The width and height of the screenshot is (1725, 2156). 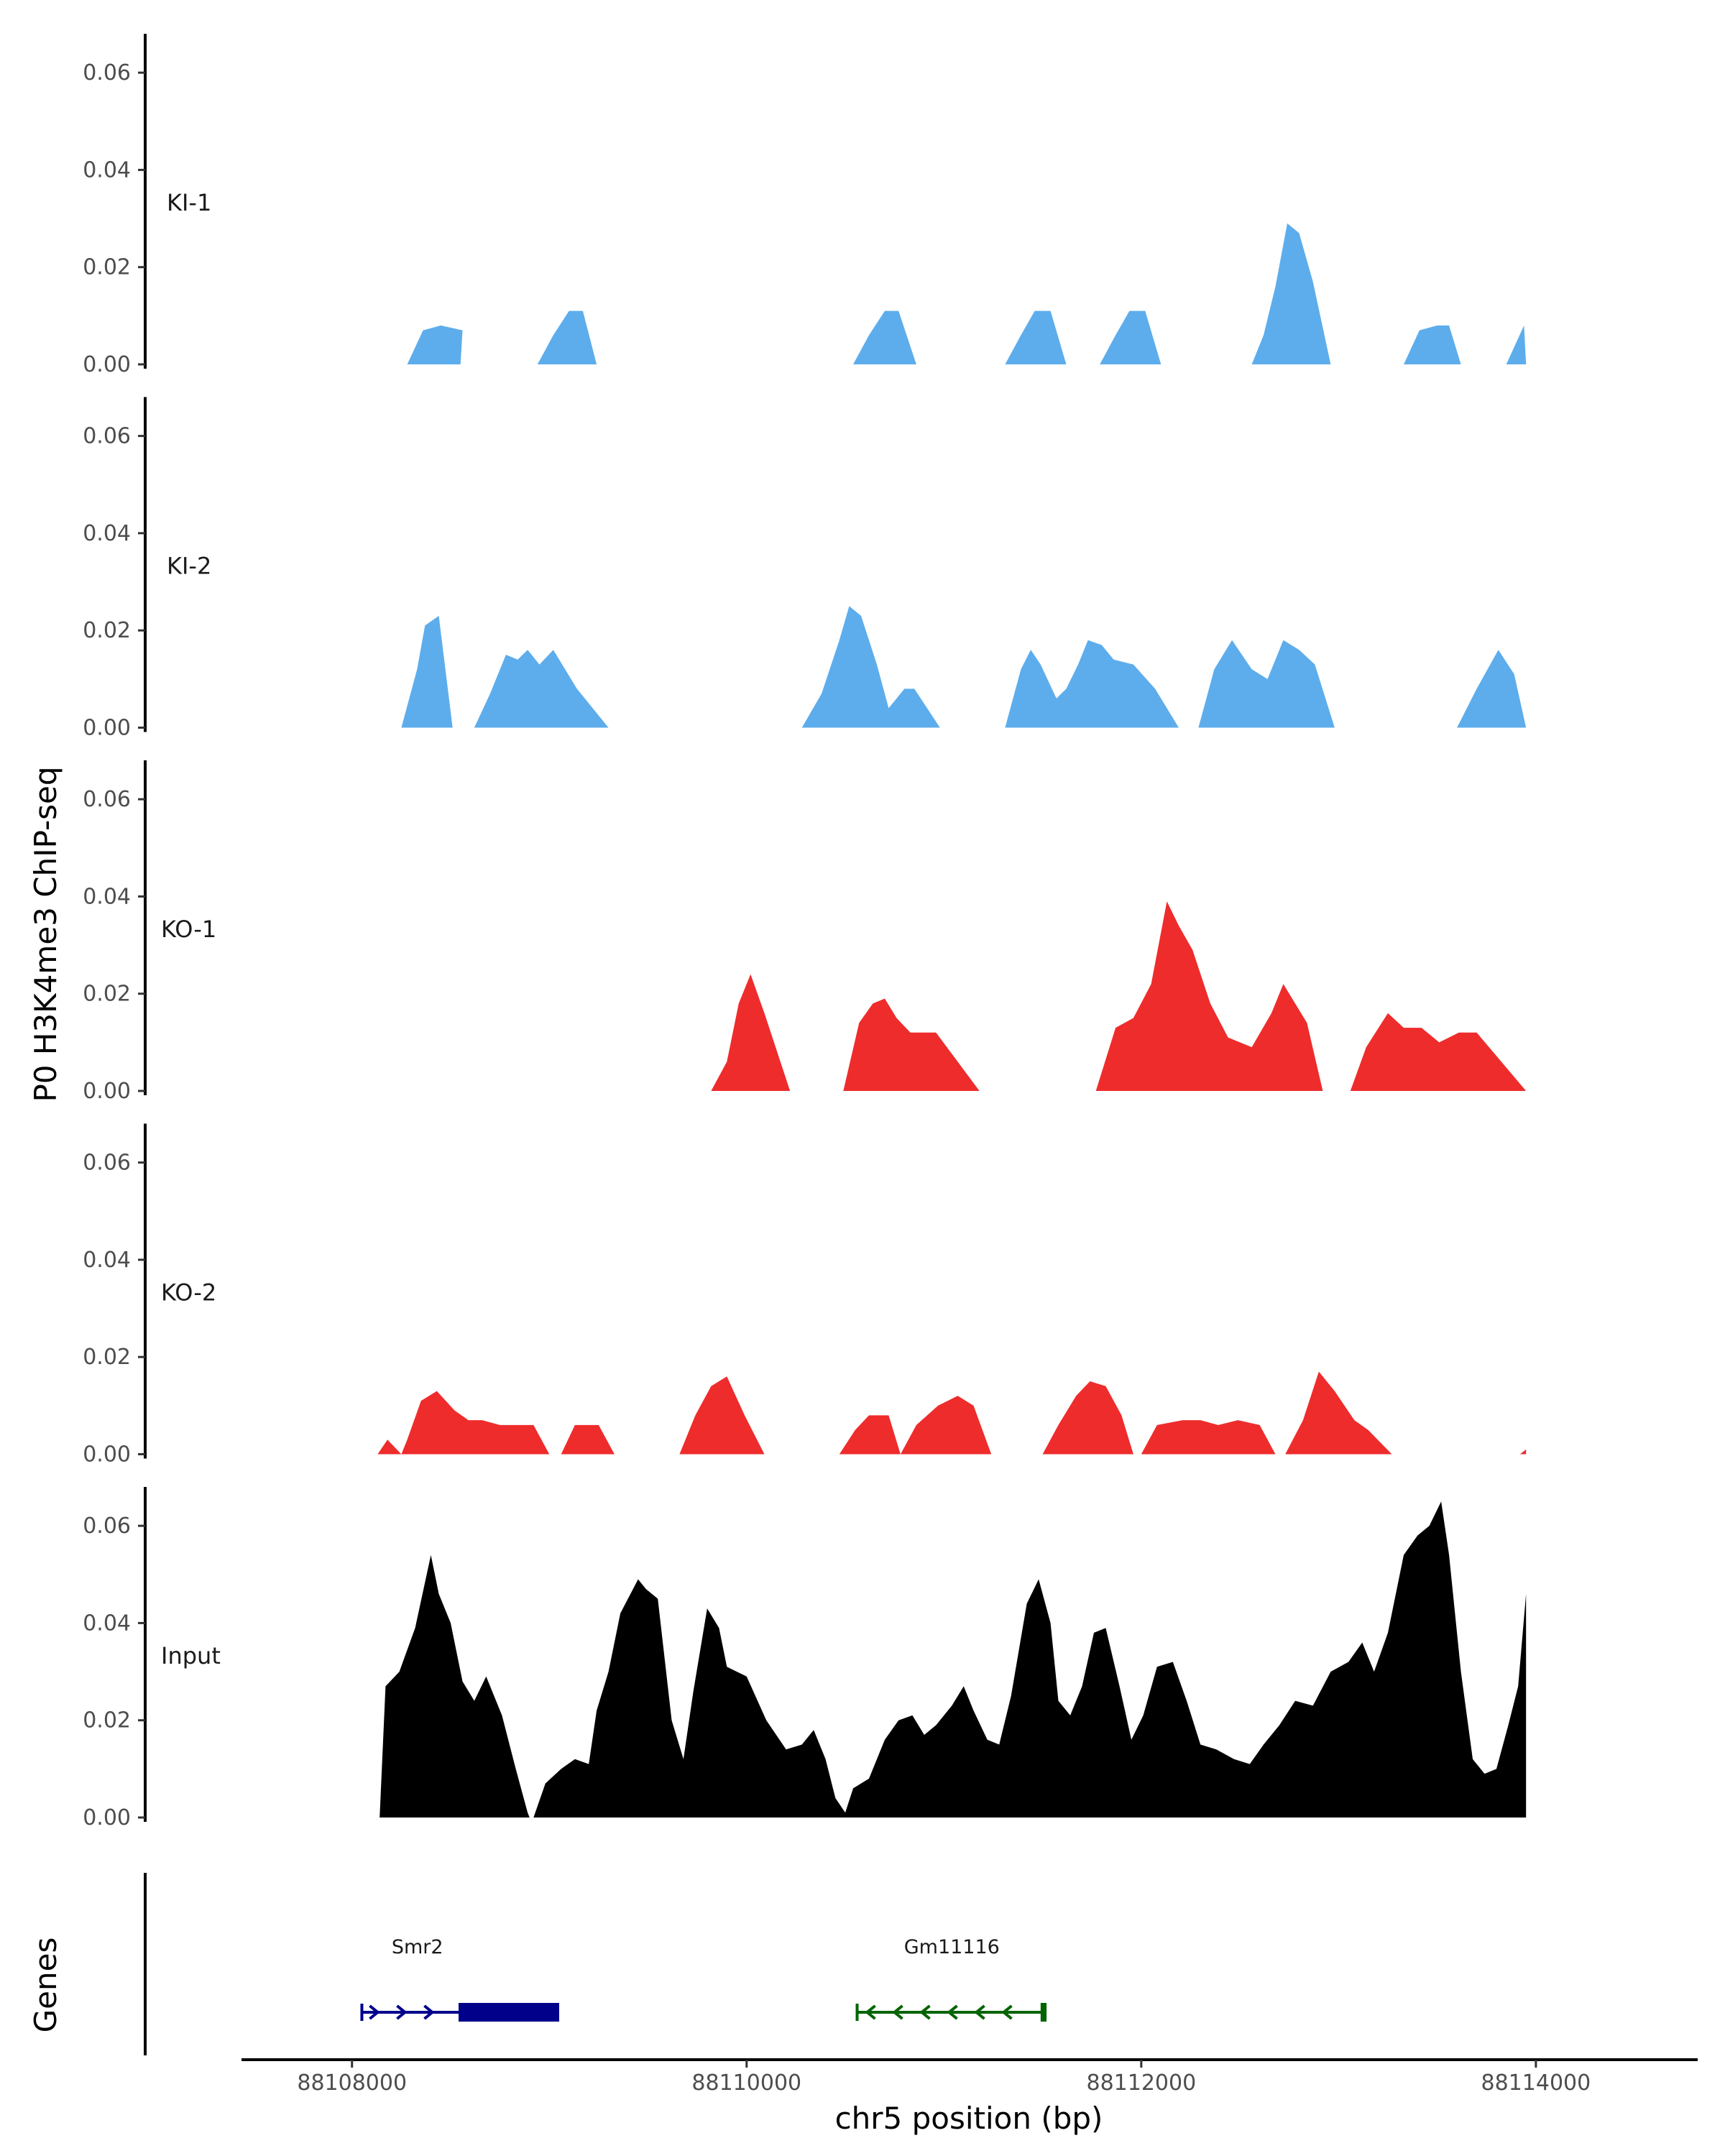 What do you see at coordinates (952, 1947) in the screenshot?
I see `gene-label: Gm11116` at bounding box center [952, 1947].